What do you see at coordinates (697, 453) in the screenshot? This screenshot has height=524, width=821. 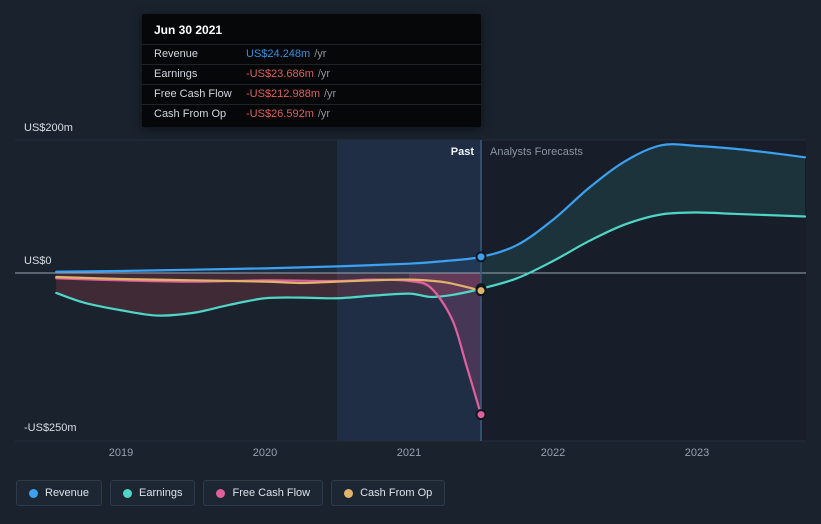 I see `x-axis-tick-2023: 2023` at bounding box center [697, 453].